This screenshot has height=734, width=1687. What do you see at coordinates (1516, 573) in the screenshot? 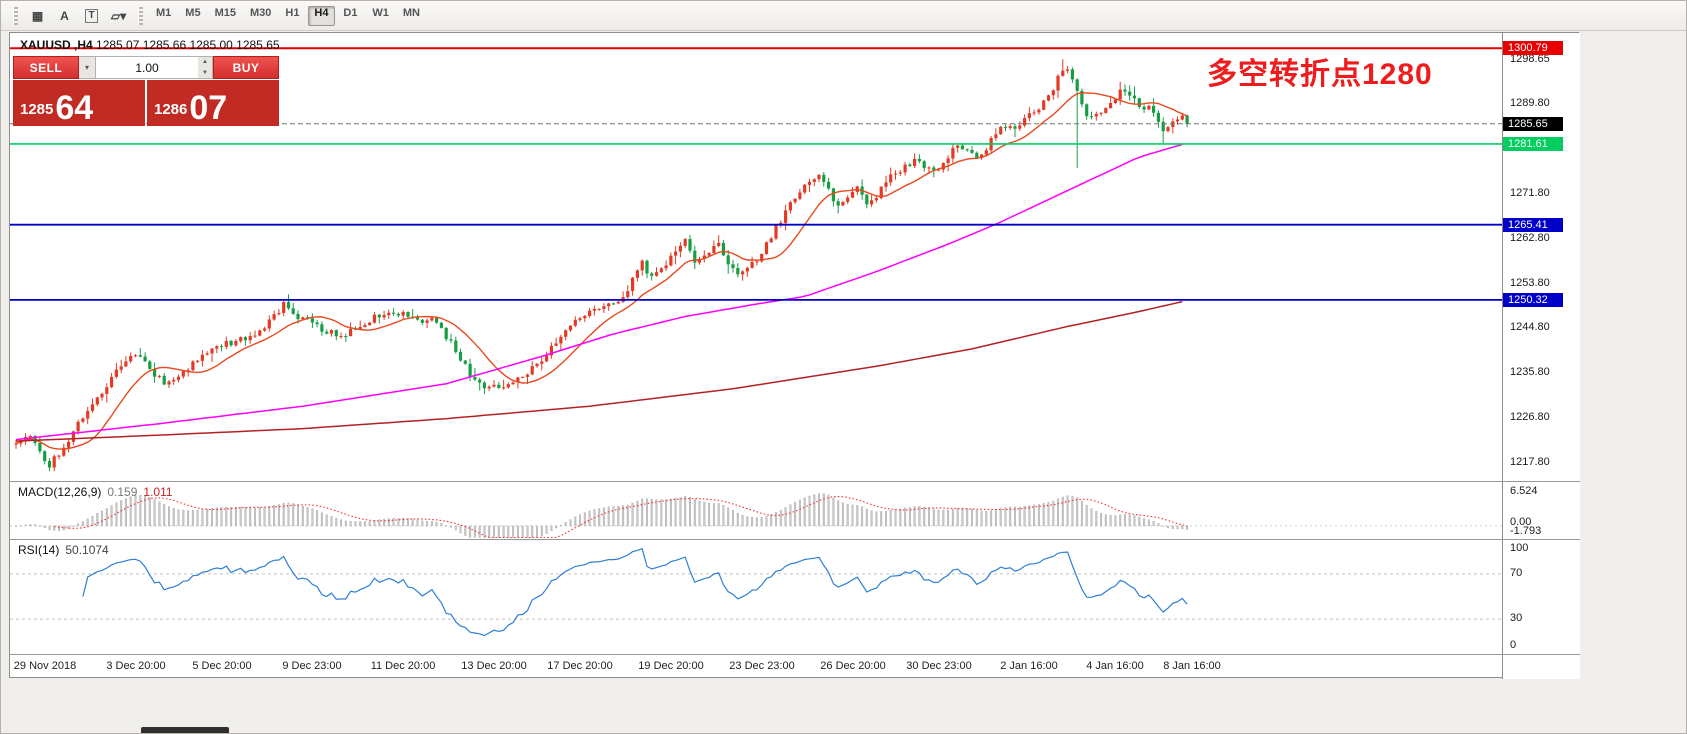
I see `rsi-axis-label: 70` at bounding box center [1516, 573].